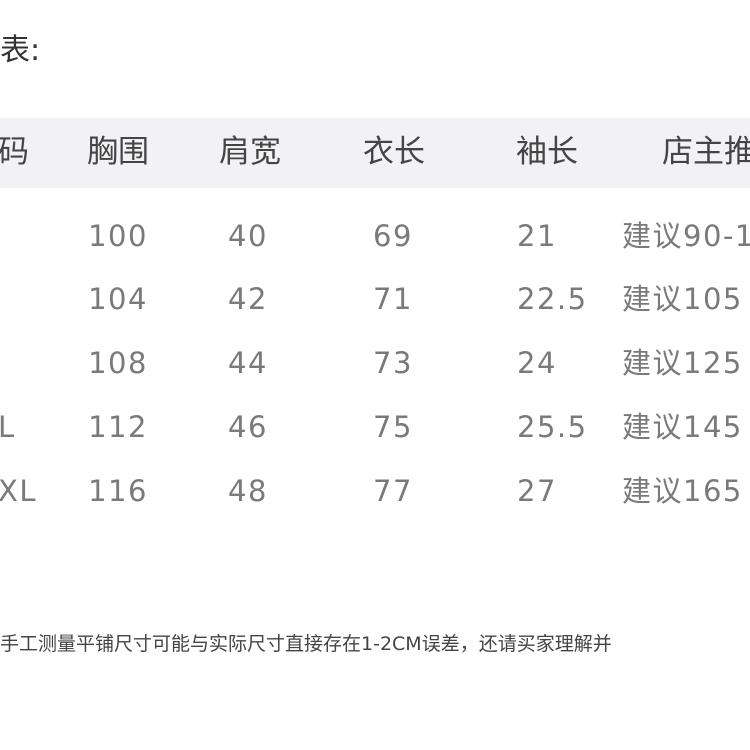 The width and height of the screenshot is (750, 750). I want to click on header-cell: 衣长, so click(394, 152).